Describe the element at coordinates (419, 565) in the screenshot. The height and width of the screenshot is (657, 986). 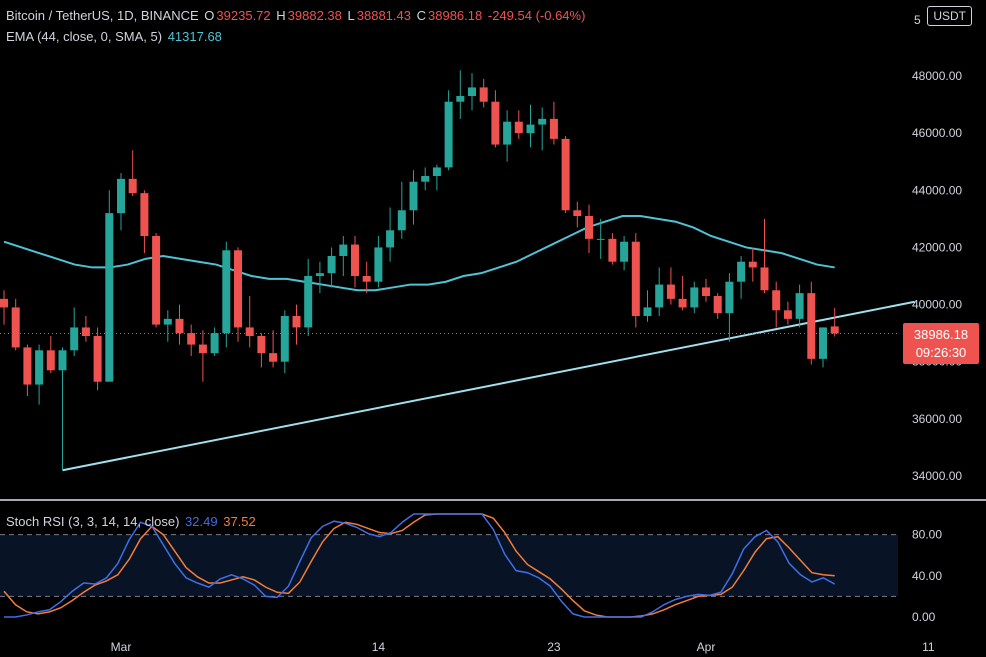
I see `stoch-d-line` at that location.